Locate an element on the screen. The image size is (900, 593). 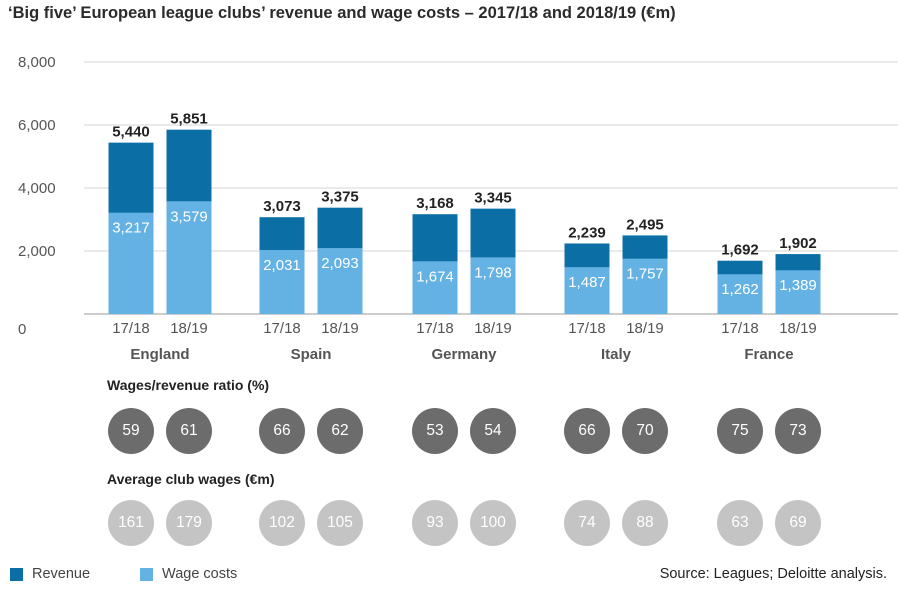
y-tick-label: 2,000 is located at coordinates (37, 251).